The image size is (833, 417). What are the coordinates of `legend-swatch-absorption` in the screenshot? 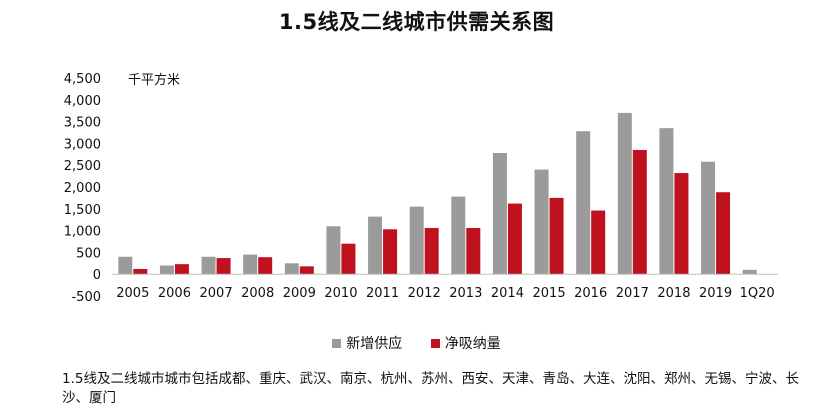 It's located at (435, 343).